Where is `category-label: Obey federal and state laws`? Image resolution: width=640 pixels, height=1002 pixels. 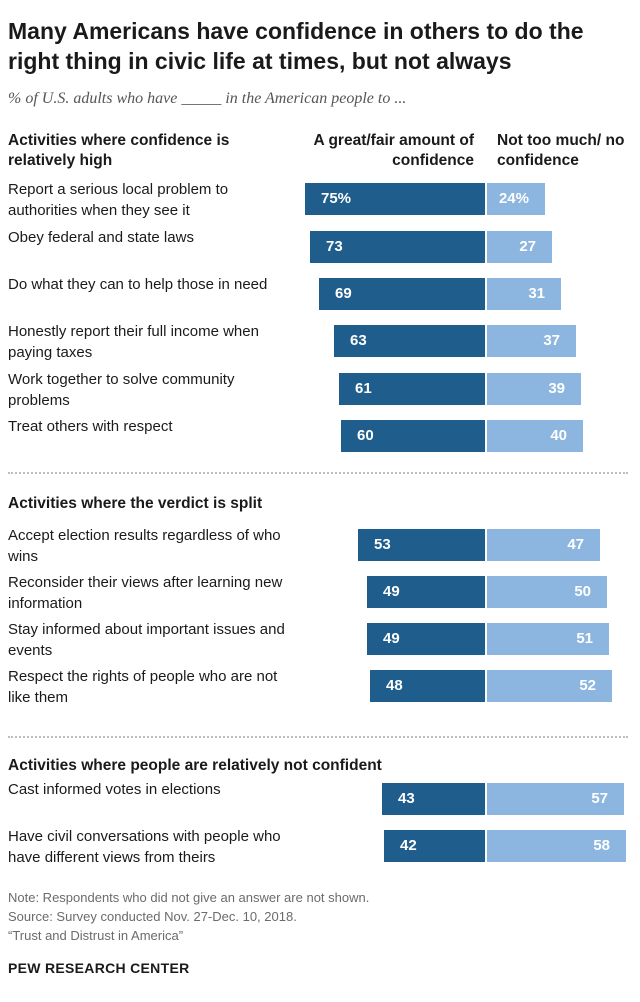
category-label: Obey federal and state laws is located at coordinates (101, 237).